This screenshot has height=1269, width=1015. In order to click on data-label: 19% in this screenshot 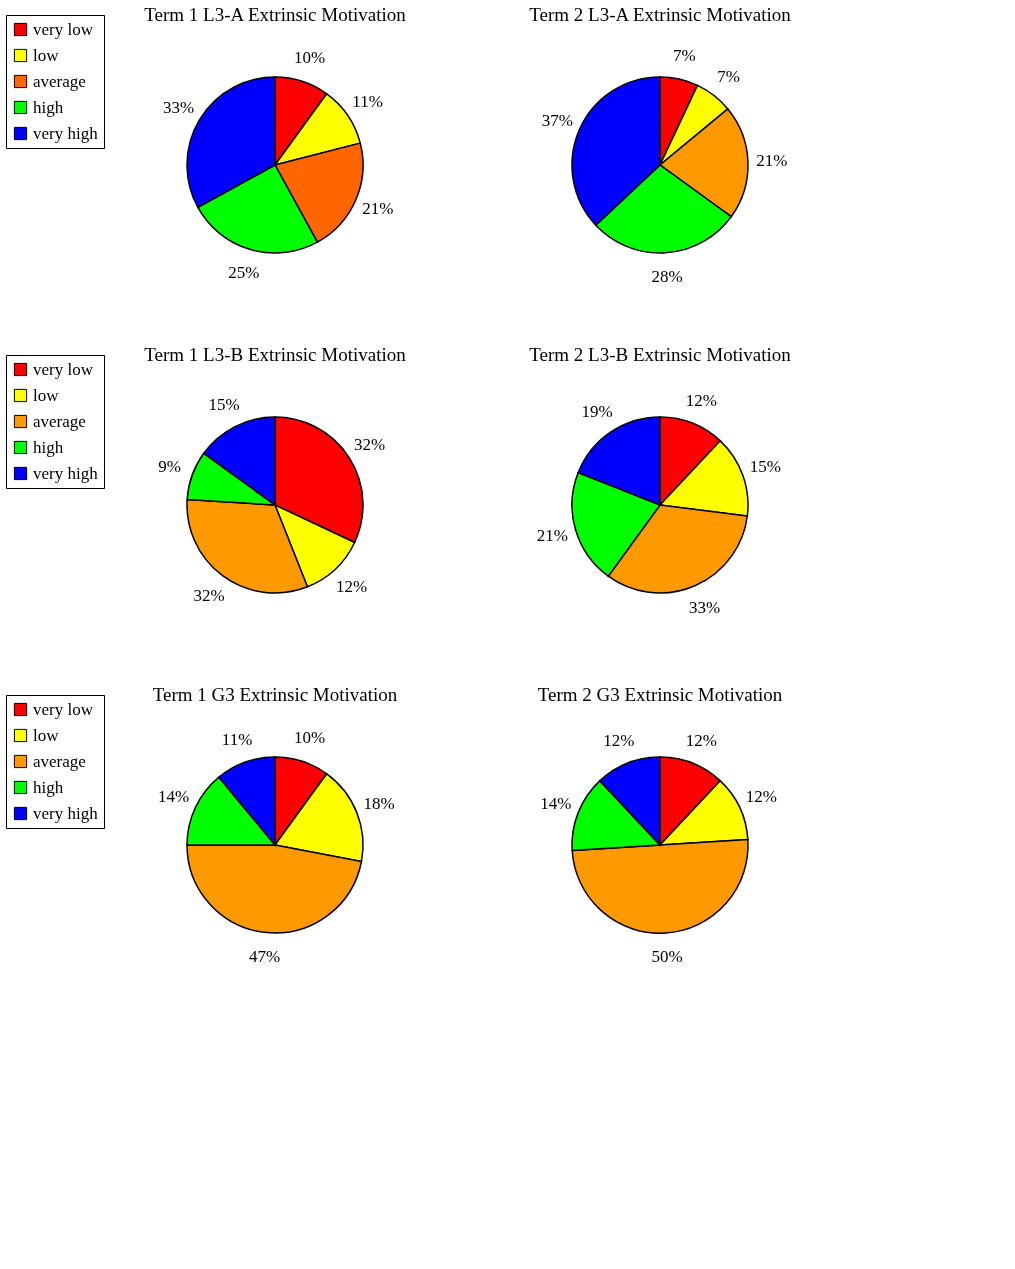, I will do `click(597, 412)`.